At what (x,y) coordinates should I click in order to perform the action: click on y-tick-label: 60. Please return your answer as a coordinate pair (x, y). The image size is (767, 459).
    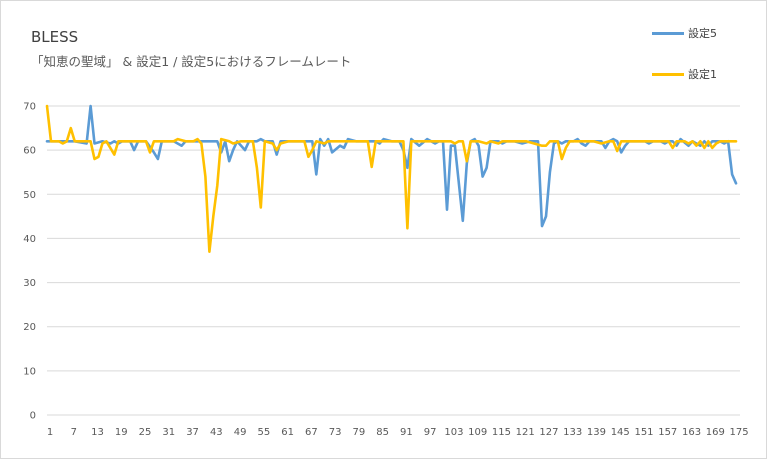
    Looking at the image, I should click on (29, 151).